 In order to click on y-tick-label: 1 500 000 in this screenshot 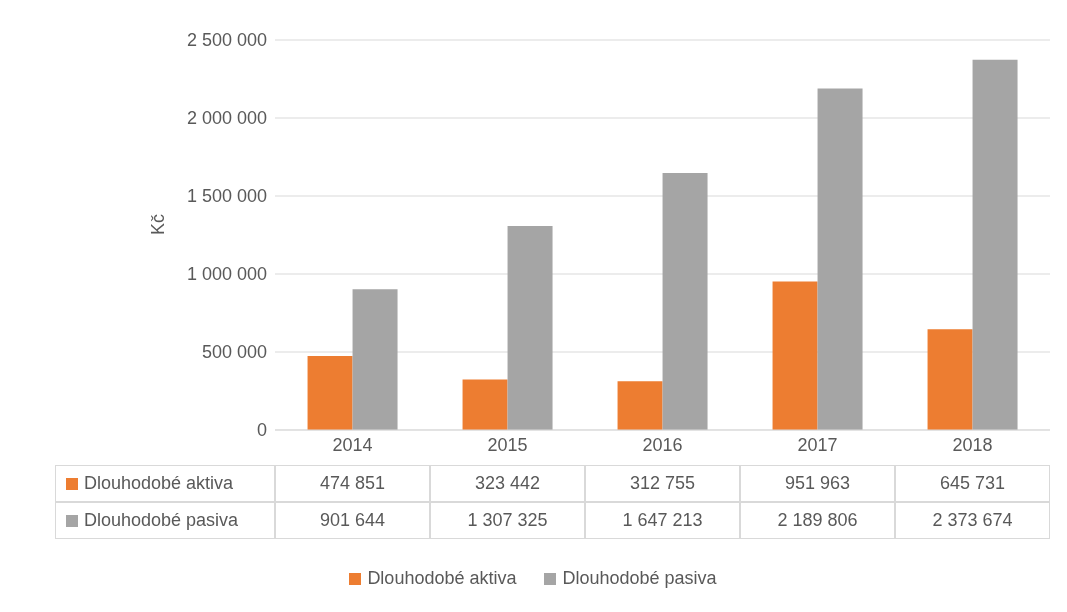, I will do `click(226, 196)`.